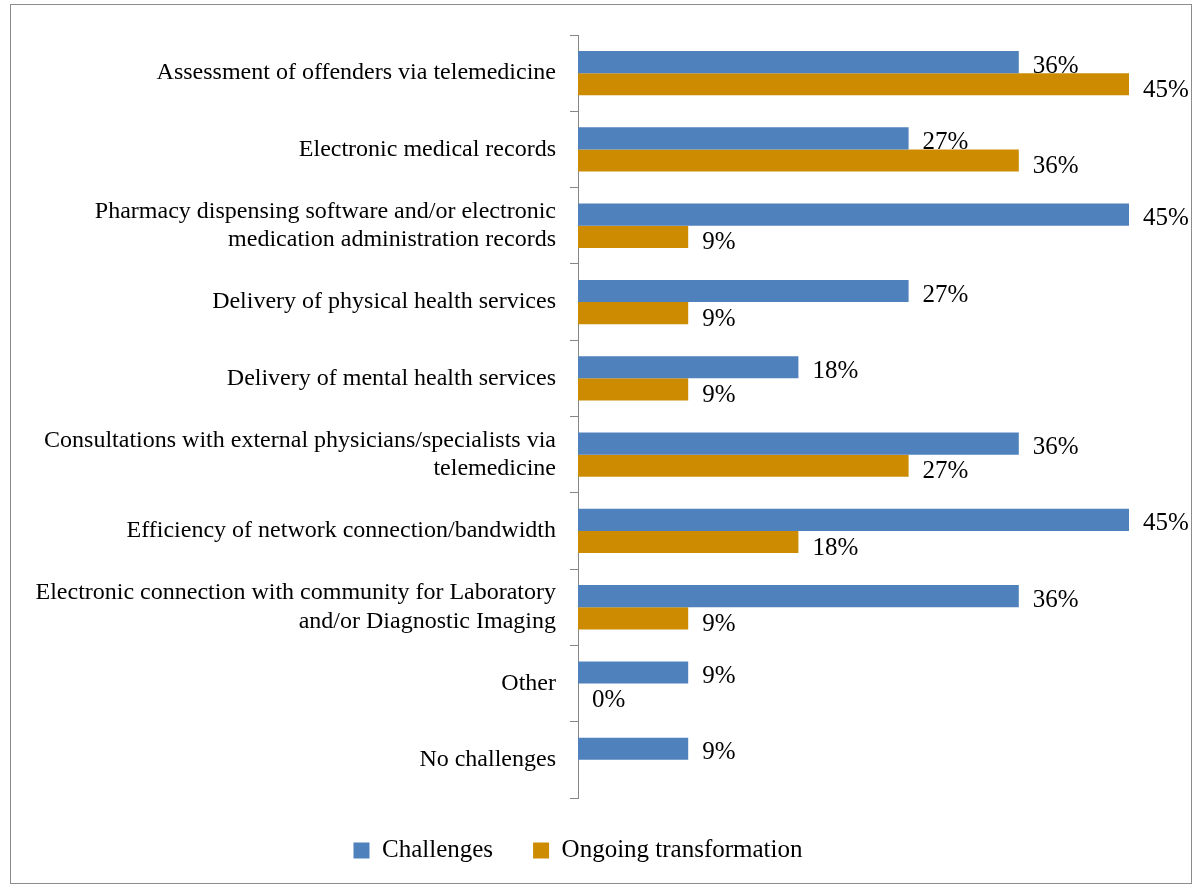 Image resolution: width=1204 pixels, height=892 pixels. I want to click on legend-label: Ongoing transformation, so click(682, 849).